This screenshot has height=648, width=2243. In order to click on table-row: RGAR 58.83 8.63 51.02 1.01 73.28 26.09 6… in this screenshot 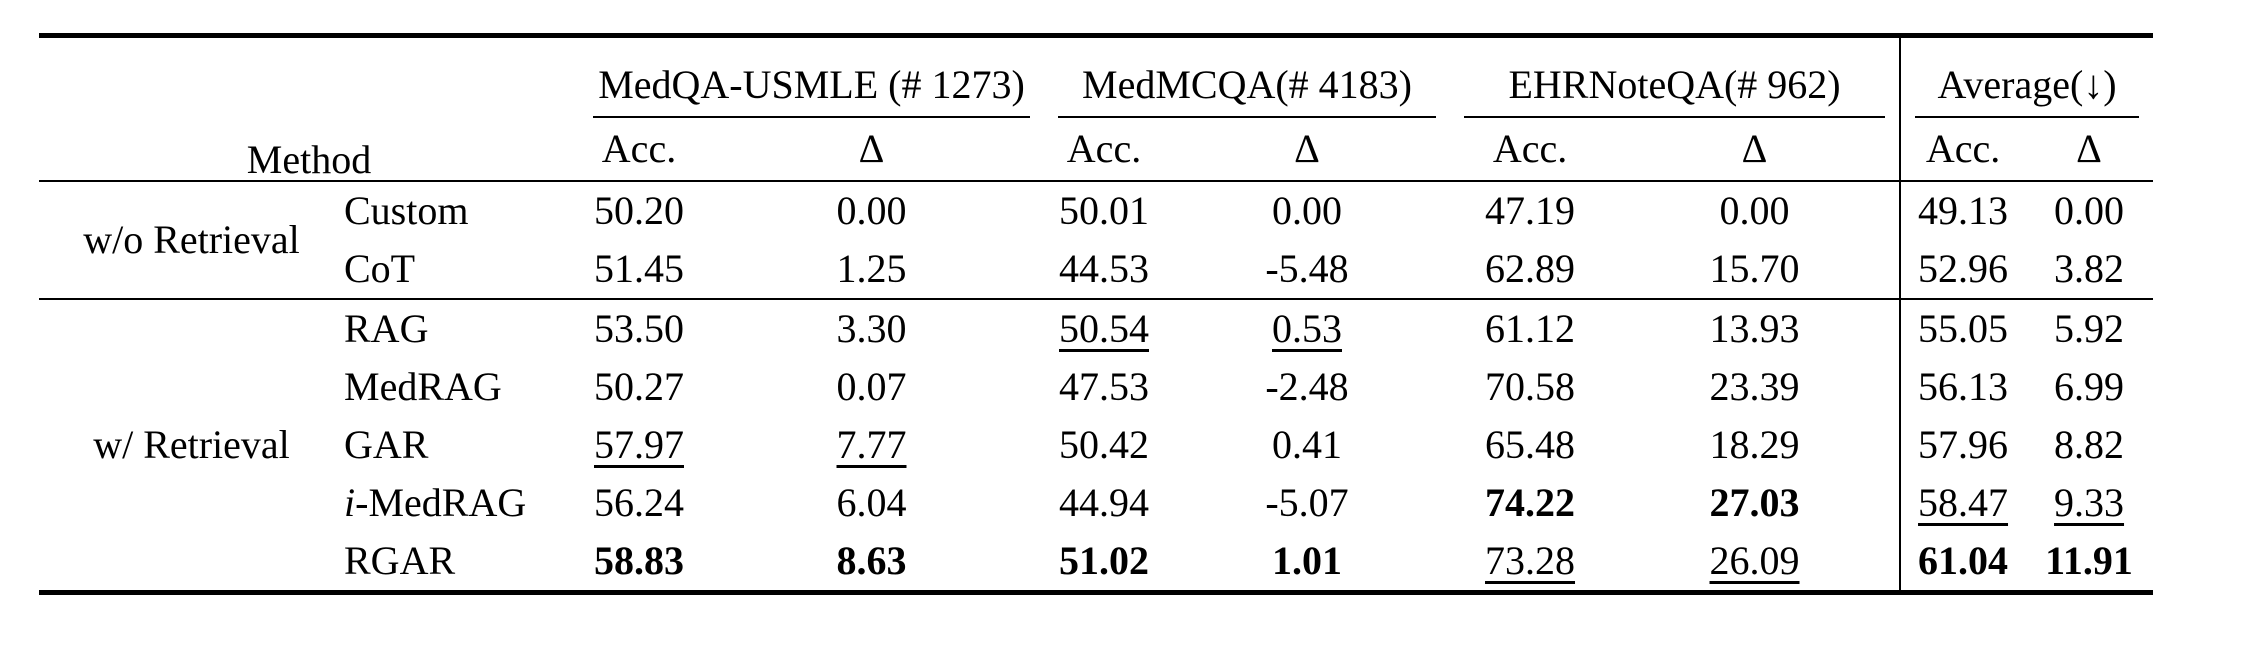, I will do `click(1096, 562)`.